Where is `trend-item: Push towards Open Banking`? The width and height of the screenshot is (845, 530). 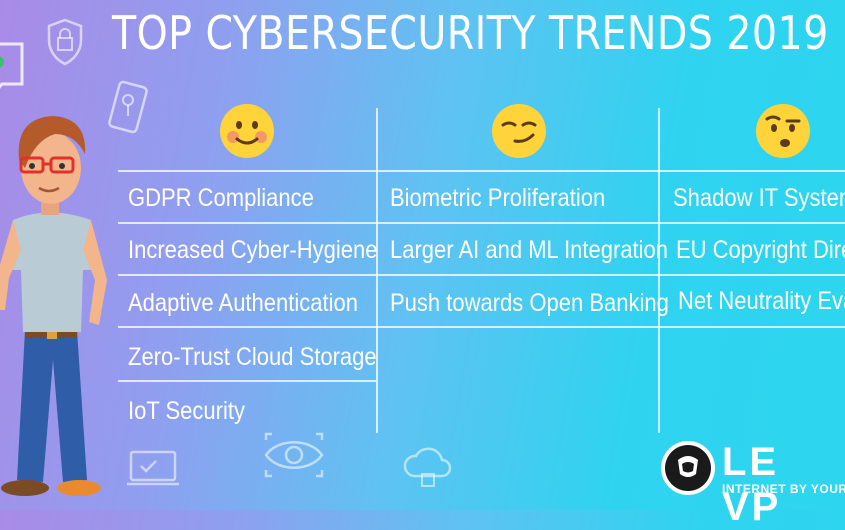
trend-item: Push towards Open Banking is located at coordinates (529, 303).